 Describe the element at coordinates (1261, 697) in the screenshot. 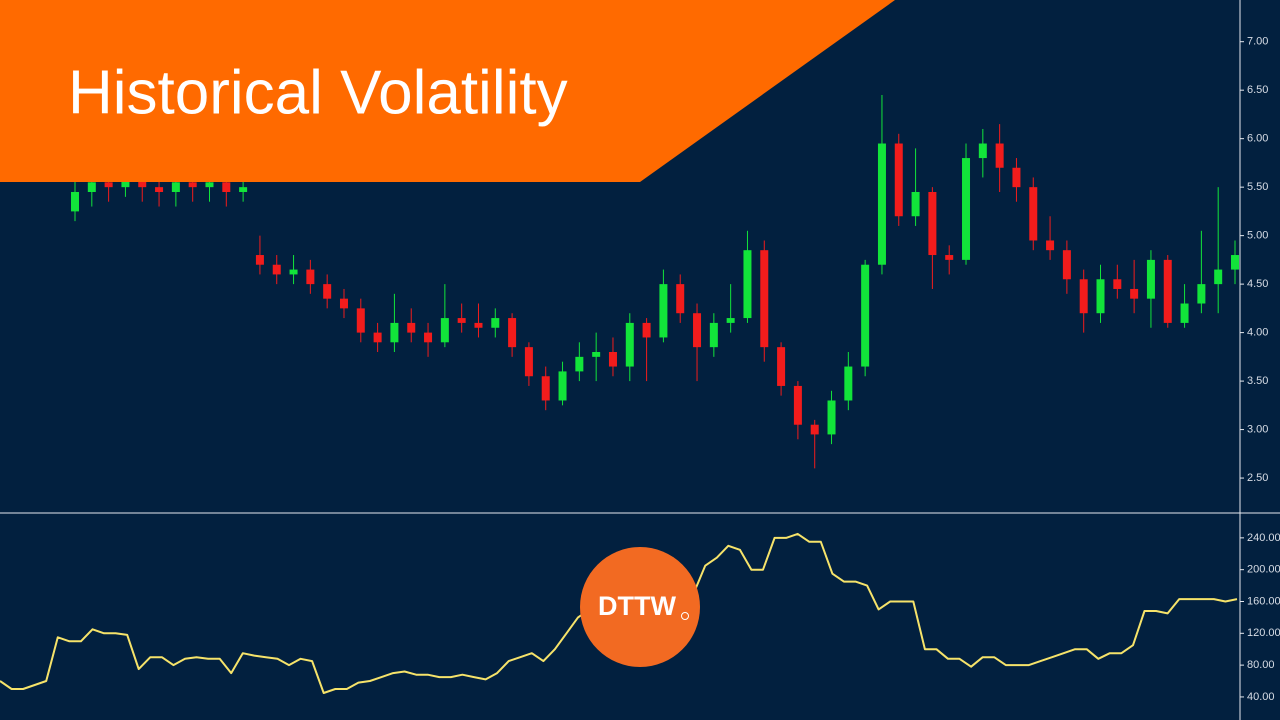

I see `y-tick-label: 40.00` at that location.